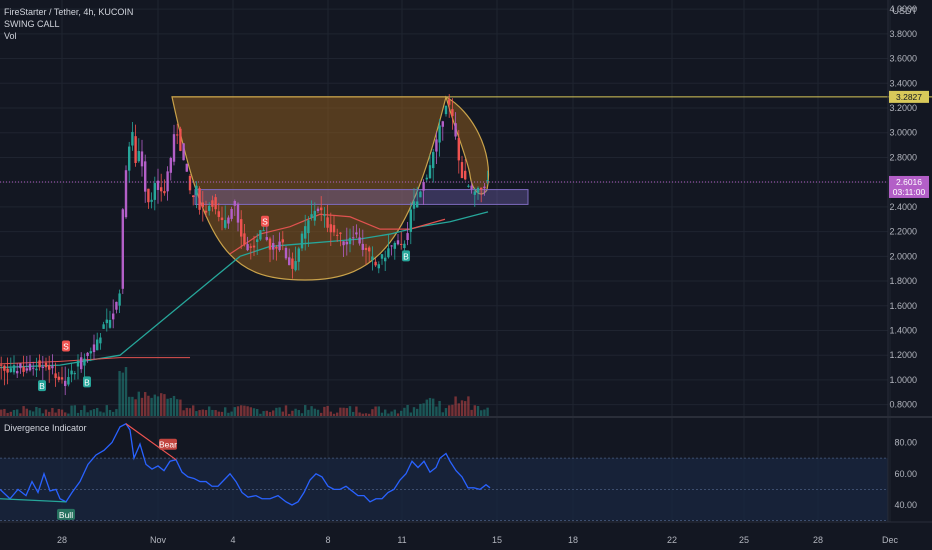  What do you see at coordinates (10, 36) in the screenshot?
I see `indicator-legend-volume: Vol` at bounding box center [10, 36].